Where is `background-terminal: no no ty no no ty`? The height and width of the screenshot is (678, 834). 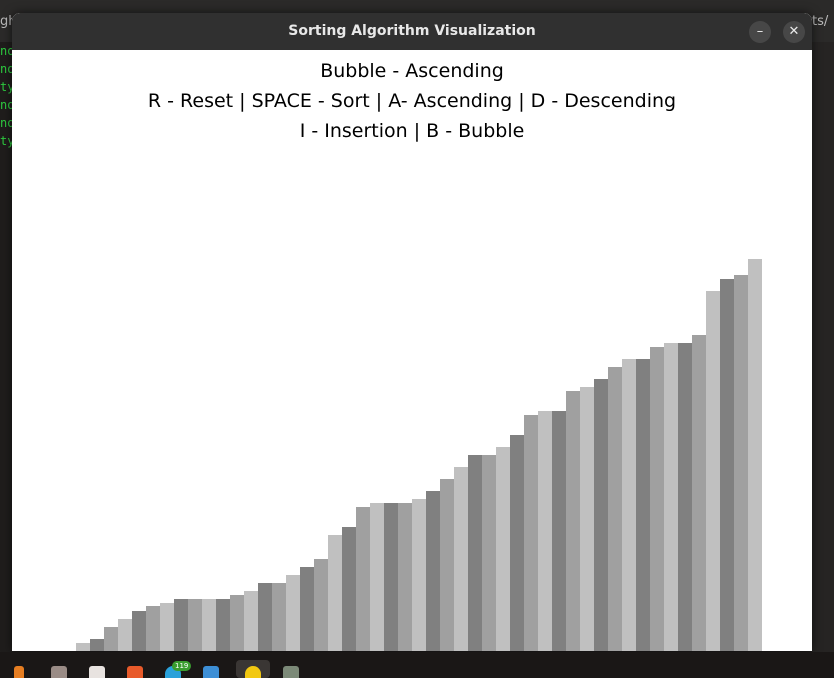 background-terminal: no no ty no no ty is located at coordinates (7, 102).